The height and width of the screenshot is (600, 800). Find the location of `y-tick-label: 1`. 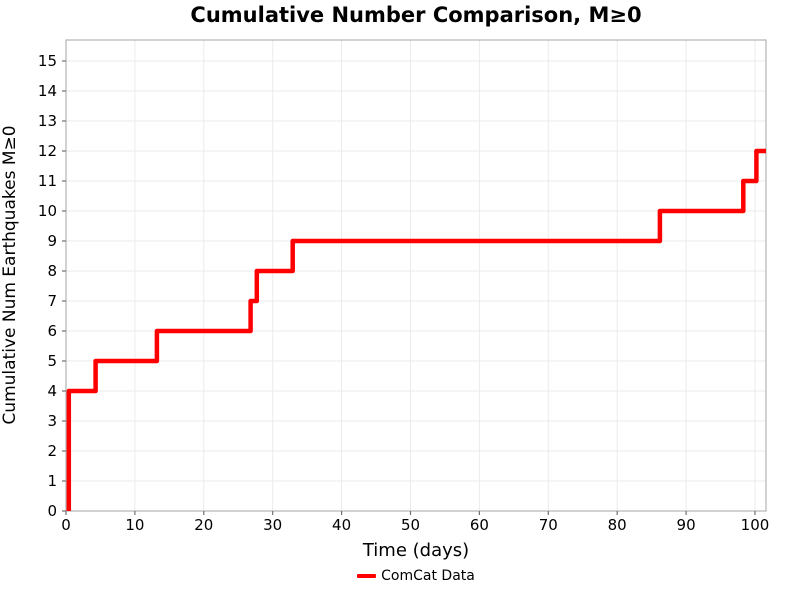

y-tick-label: 1 is located at coordinates (52, 481).